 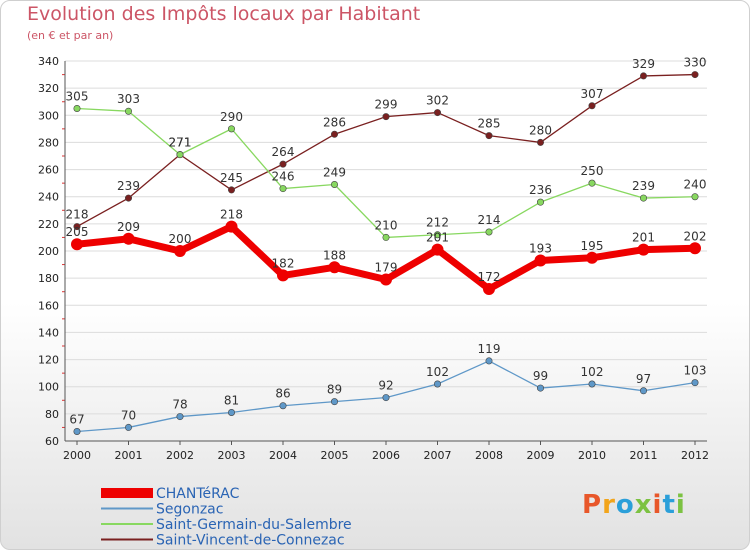 I want to click on data-label: 250, so click(x=592, y=171).